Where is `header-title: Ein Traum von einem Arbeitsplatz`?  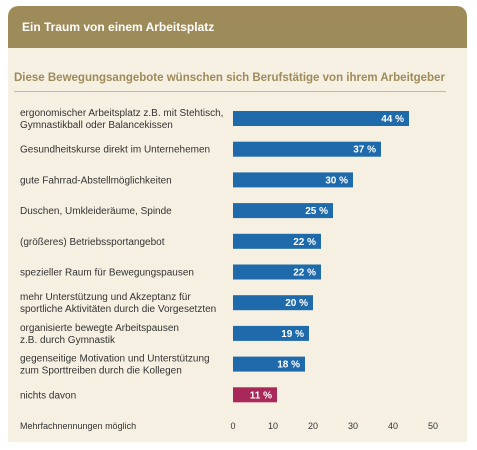
header-title: Ein Traum von einem Arbeitsplatz is located at coordinates (118, 27).